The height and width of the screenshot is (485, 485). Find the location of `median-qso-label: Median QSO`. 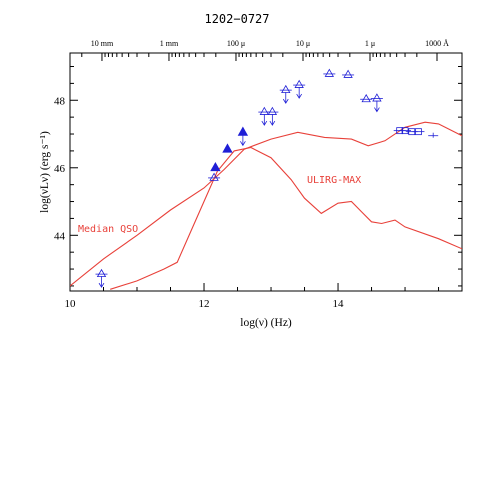

median-qso-label: Median QSO is located at coordinates (108, 229).